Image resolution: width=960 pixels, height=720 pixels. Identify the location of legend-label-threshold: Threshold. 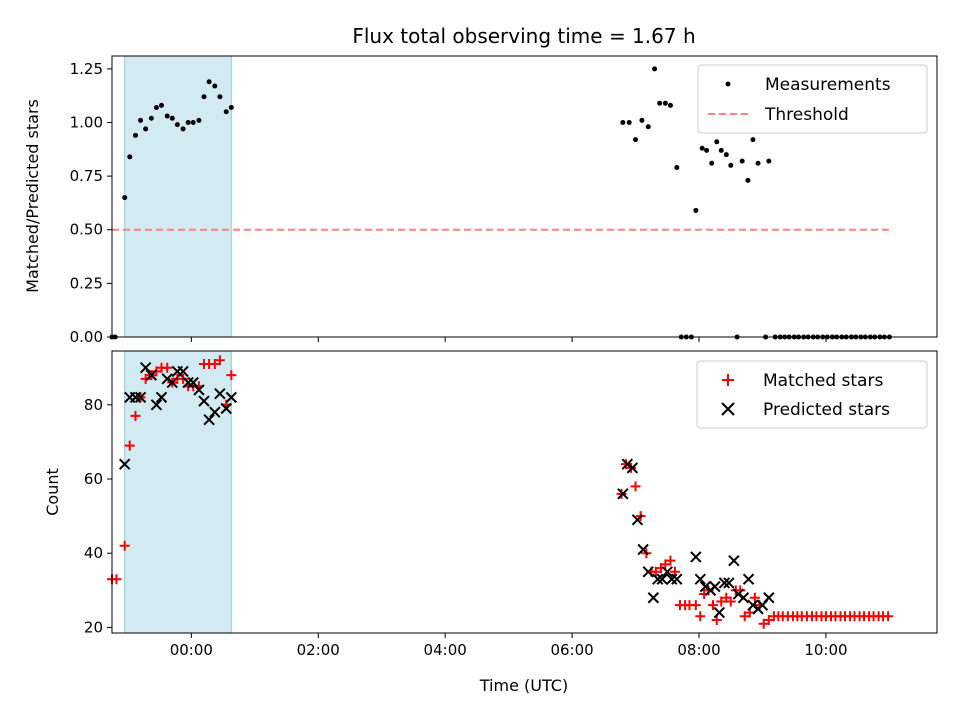
(806, 115).